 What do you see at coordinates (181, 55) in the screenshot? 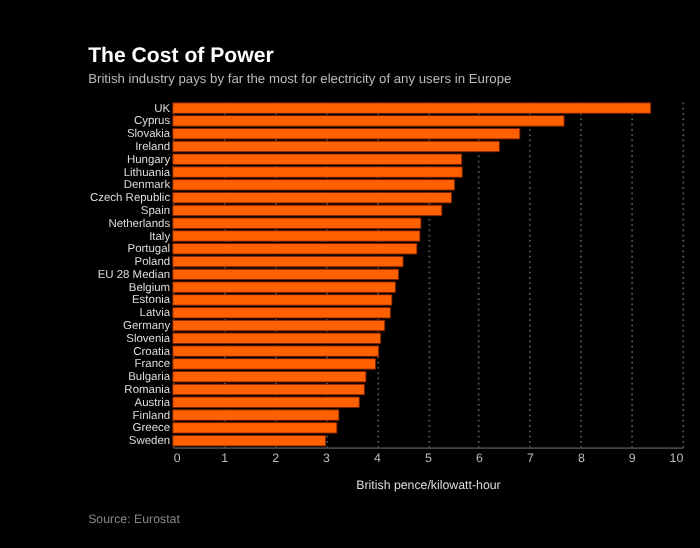
I see `chart-title: The Cost of Power` at bounding box center [181, 55].